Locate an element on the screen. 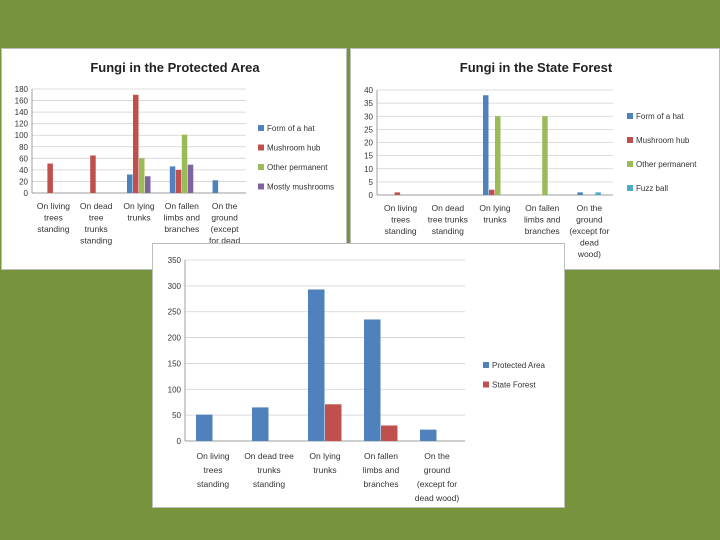 Image resolution: width=720 pixels, height=540 pixels. y-tick-label: 150 is located at coordinates (175, 363).